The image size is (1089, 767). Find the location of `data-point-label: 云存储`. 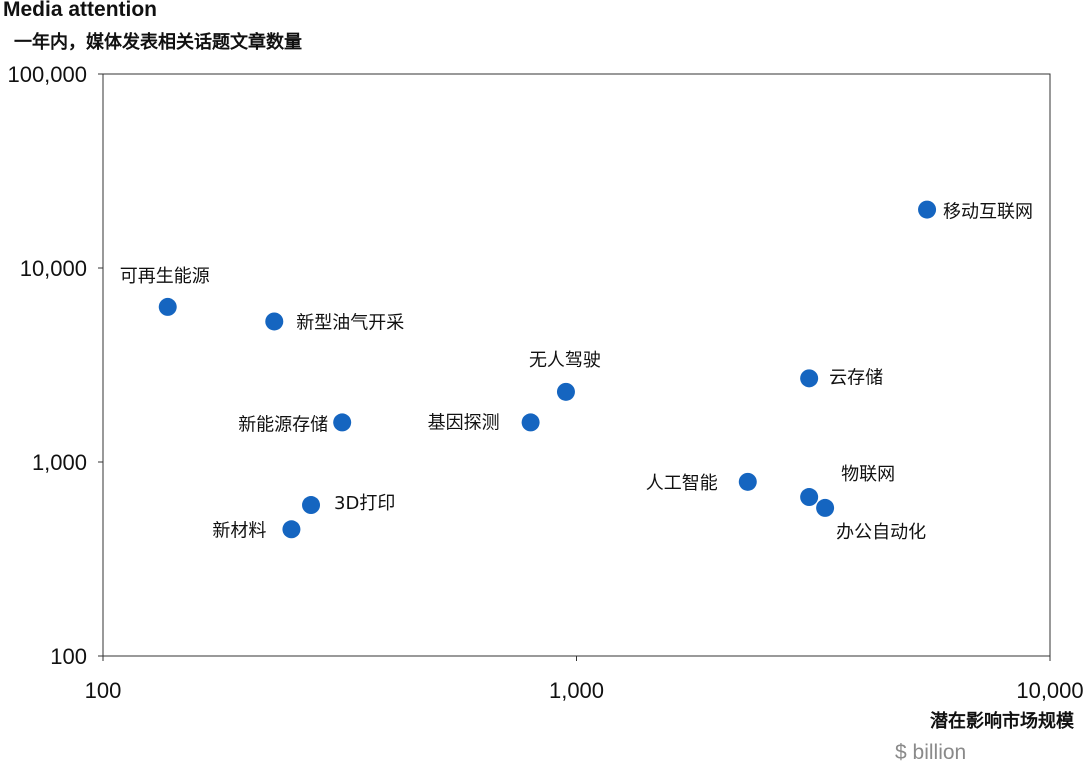

data-point-label: 云存储 is located at coordinates (856, 377).